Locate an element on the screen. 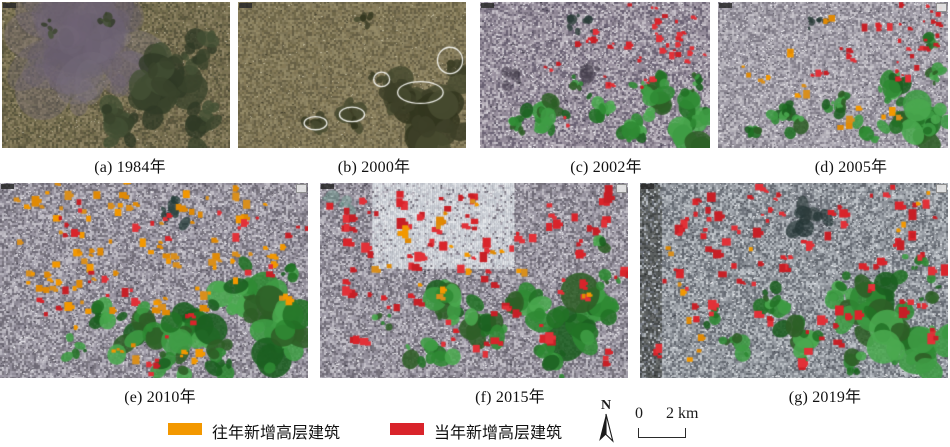 The image size is (950, 447). panel-2010-image is located at coordinates (154, 280).